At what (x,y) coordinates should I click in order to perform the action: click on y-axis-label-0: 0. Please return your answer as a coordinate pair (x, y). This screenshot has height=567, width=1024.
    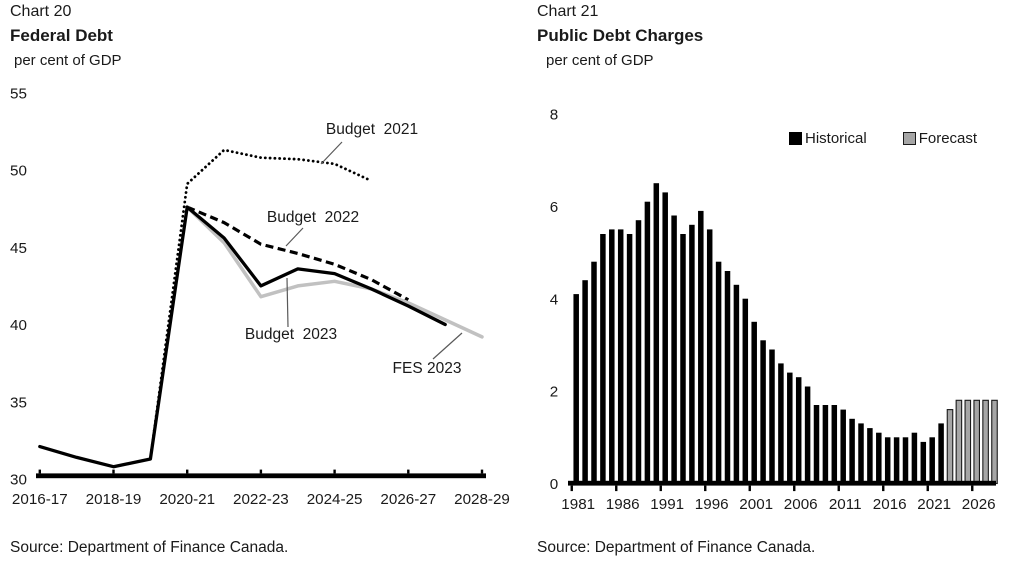
    Looking at the image, I should click on (554, 484).